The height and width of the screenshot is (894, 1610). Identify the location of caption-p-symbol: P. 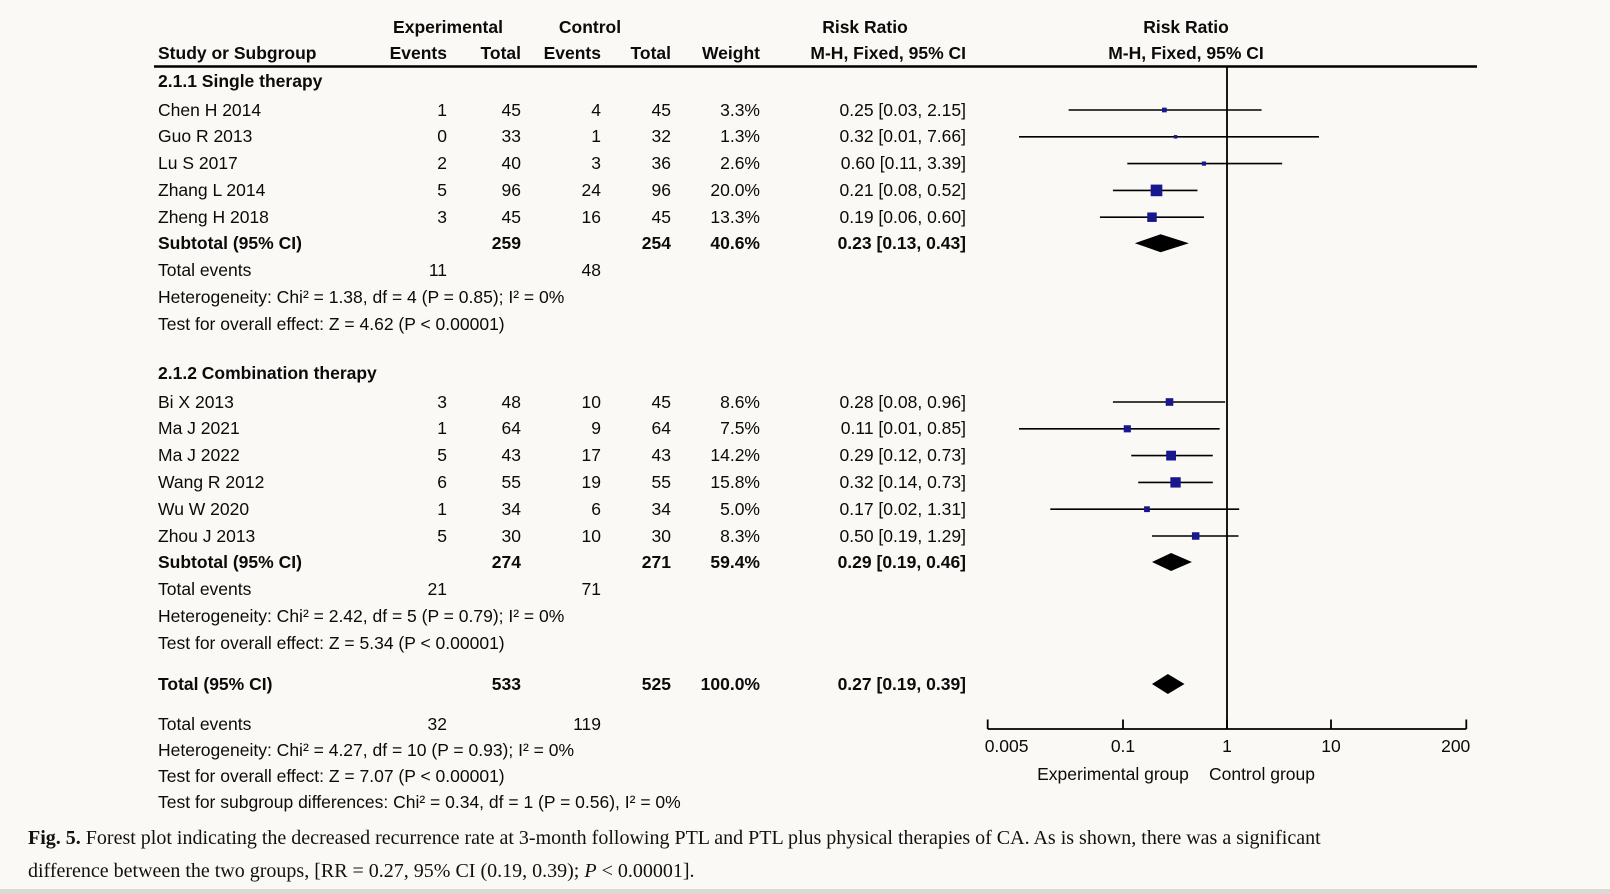
(590, 871).